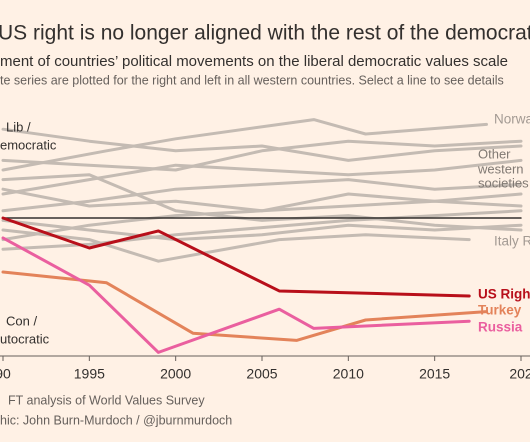 The width and height of the screenshot is (530, 442). Describe the element at coordinates (18, 126) in the screenshot. I see `axis-note: Lib /` at that location.